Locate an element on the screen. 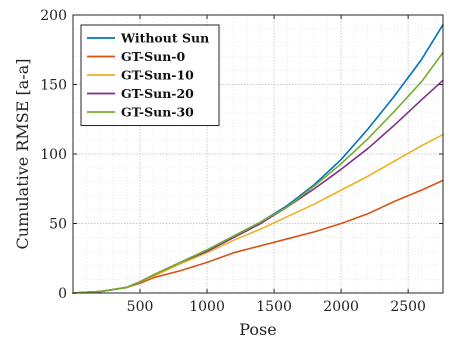  x-axis-label: Pose is located at coordinates (257, 329).